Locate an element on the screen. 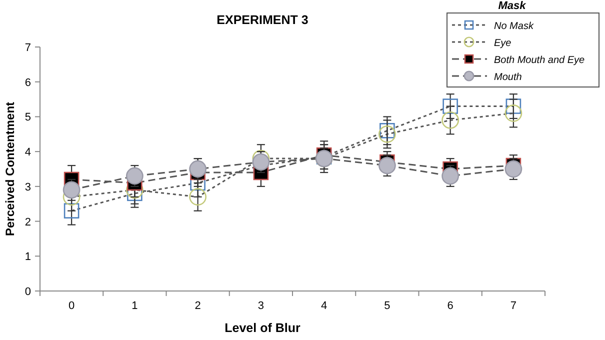  x-axis-title: Level of Blur is located at coordinates (262, 328).